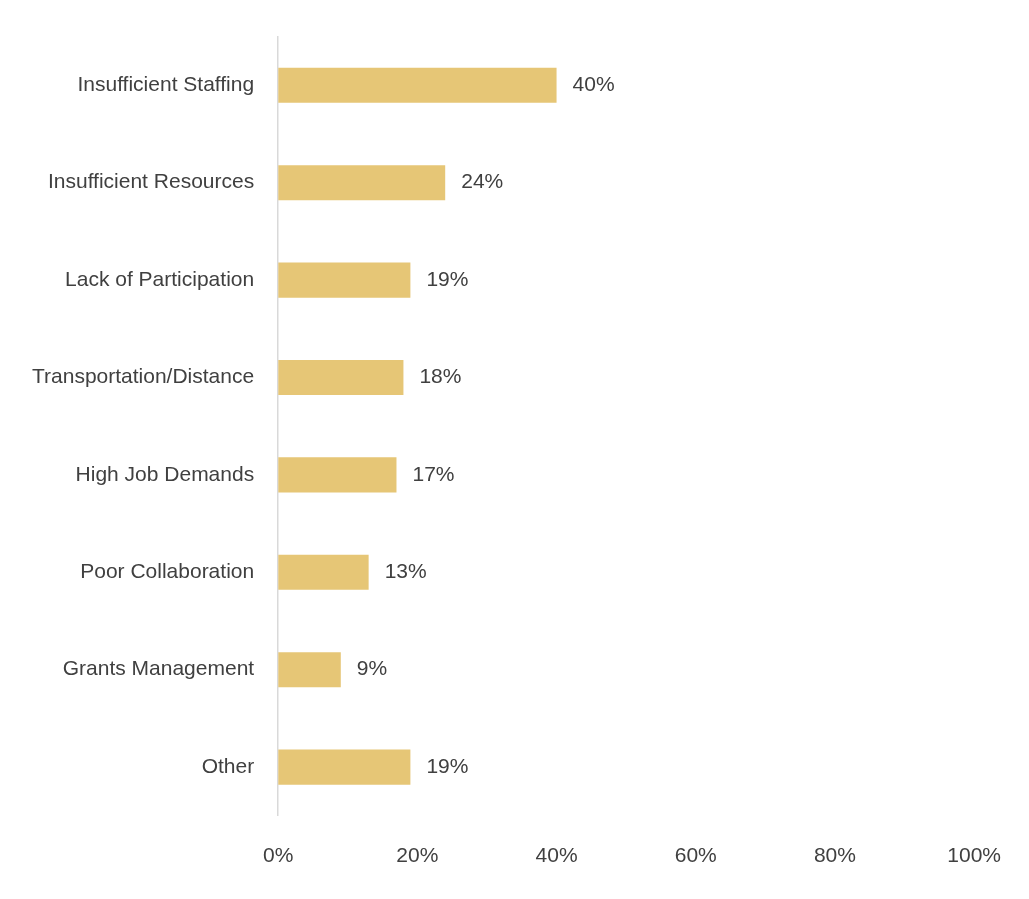 This screenshot has width=1029, height=899. What do you see at coordinates (151, 181) in the screenshot?
I see `y-tick-label: Insufficient Resources` at bounding box center [151, 181].